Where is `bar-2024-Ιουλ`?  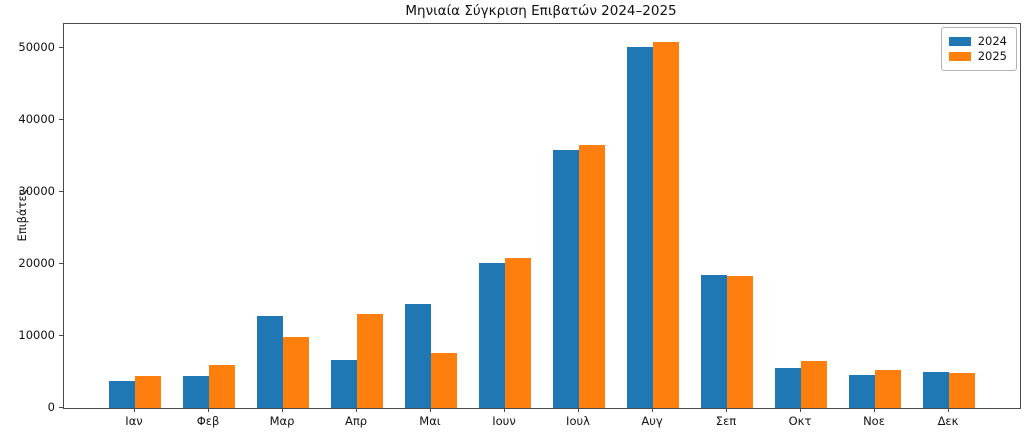
bar-2024-Ιουλ is located at coordinates (566, 279).